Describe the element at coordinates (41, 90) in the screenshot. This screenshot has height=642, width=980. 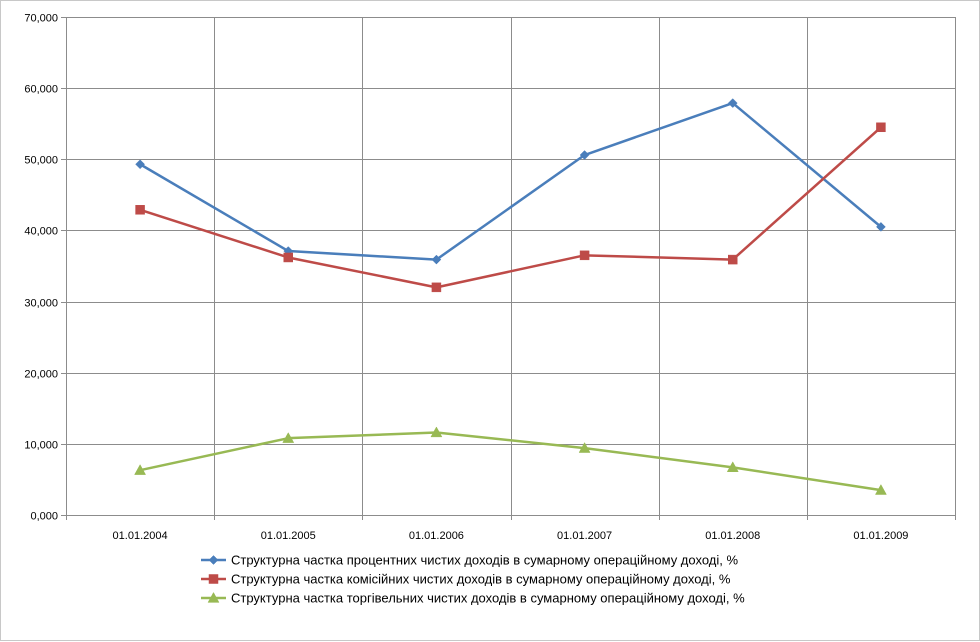
I see `y-tick-label: 60,000` at that location.